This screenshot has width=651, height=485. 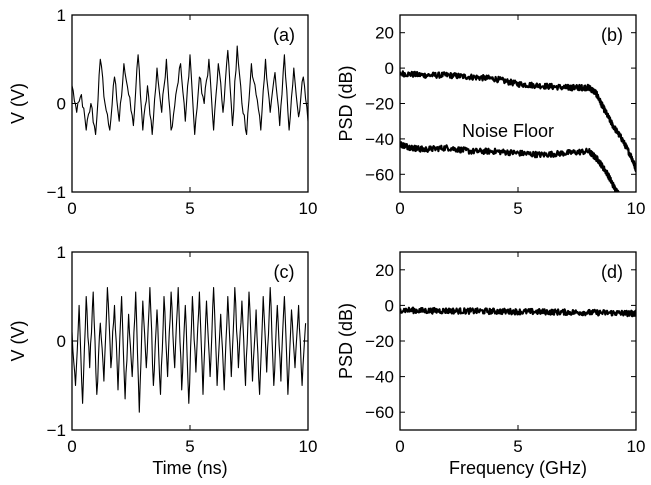 I want to click on y-axis-label-a: V (V), so click(x=18, y=103).